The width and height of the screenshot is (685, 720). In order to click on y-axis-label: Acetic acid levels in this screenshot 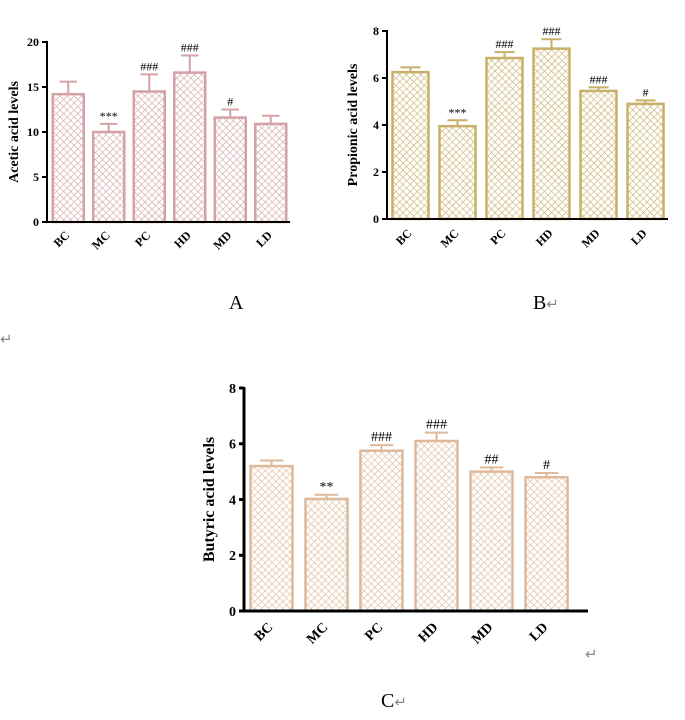, I will do `click(14, 132)`.